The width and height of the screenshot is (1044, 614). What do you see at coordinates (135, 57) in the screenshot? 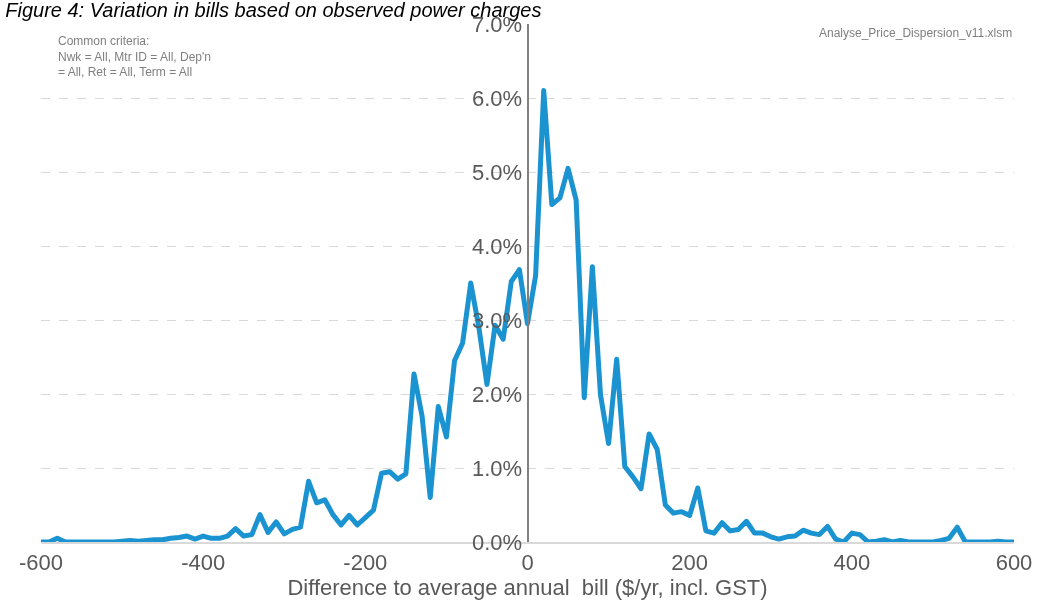
I see `annotation: Common criteria: Nwk = All, Mtr ID = All, Dep'n = All, Ret = All, Term = All` at bounding box center [135, 57].